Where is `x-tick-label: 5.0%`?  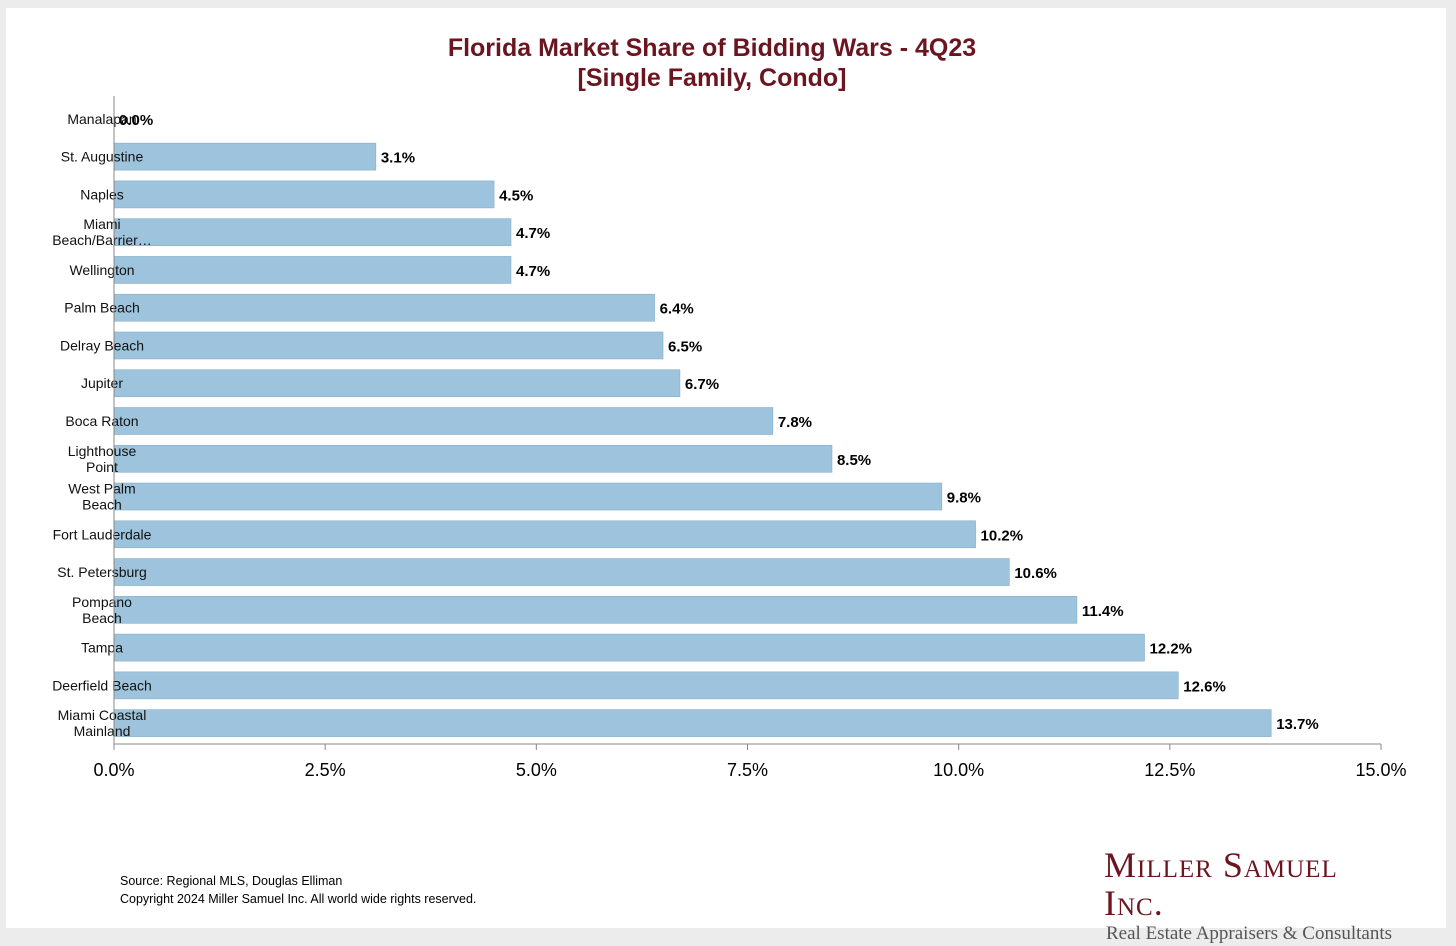 x-tick-label: 5.0% is located at coordinates (536, 770).